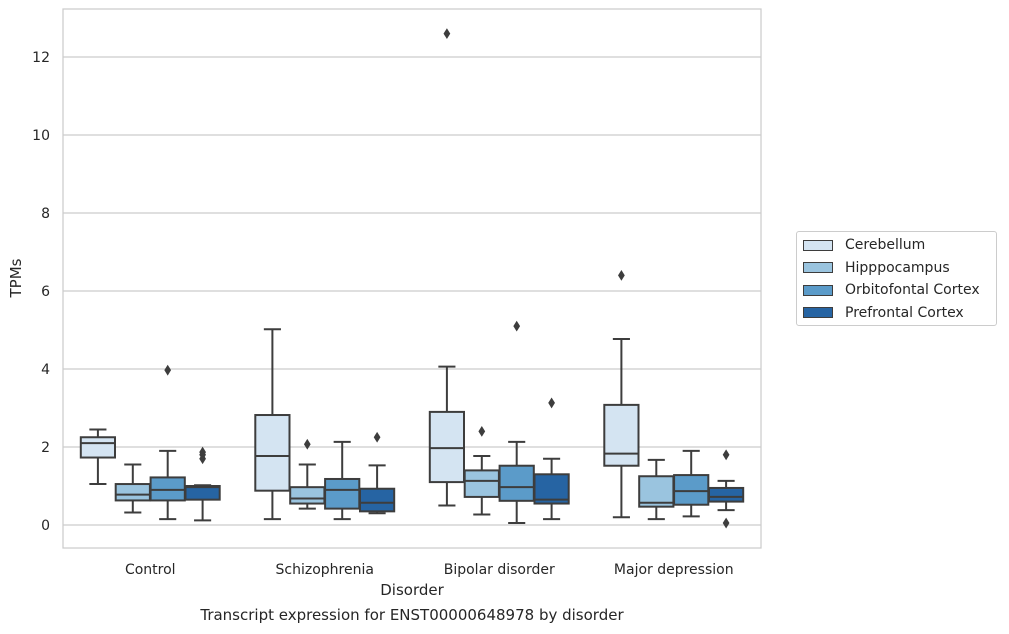 The height and width of the screenshot is (634, 1009). I want to click on y-tick-label: 4, so click(45, 370).